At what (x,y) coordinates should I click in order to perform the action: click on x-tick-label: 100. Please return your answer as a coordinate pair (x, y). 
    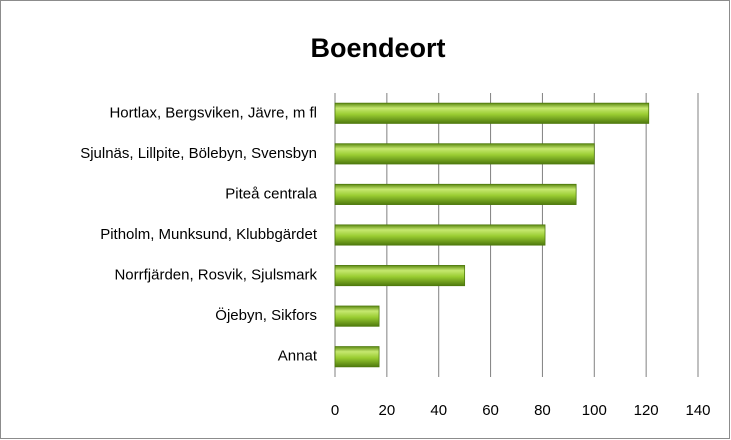
    Looking at the image, I should click on (594, 410).